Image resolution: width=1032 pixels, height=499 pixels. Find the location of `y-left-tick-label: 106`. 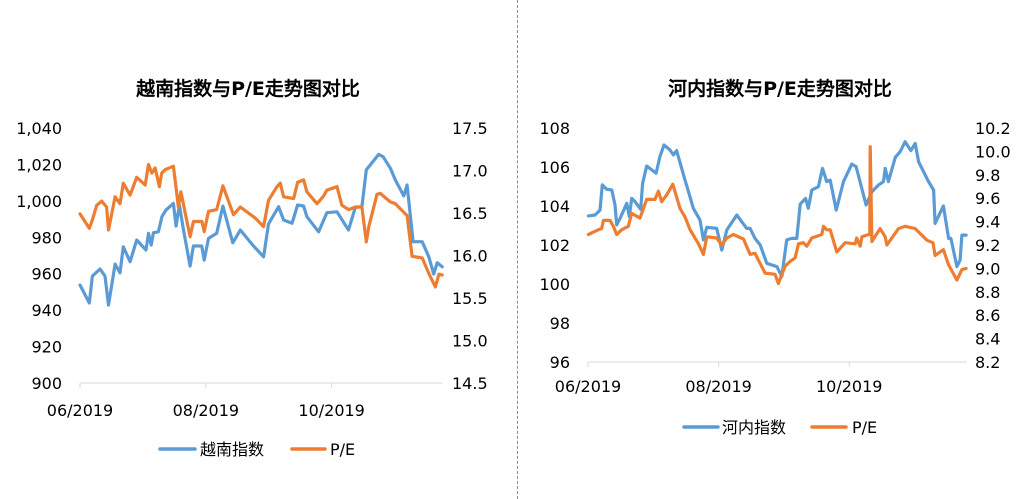

y-left-tick-label: 106 is located at coordinates (554, 167).